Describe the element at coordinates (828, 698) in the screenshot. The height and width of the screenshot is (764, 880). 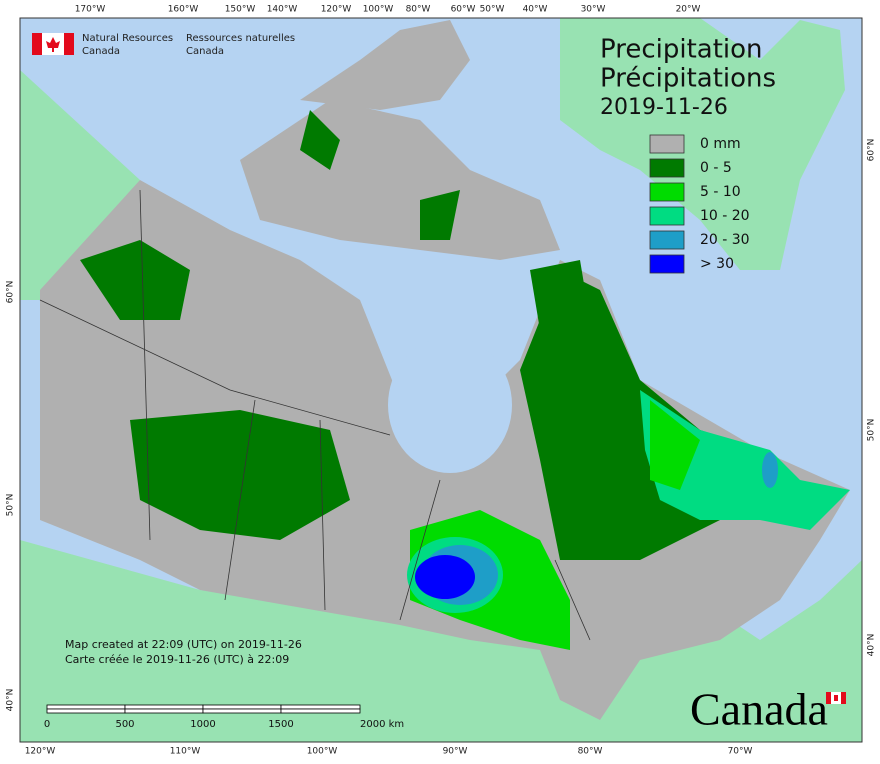
I see `wordmark-flag-left` at that location.